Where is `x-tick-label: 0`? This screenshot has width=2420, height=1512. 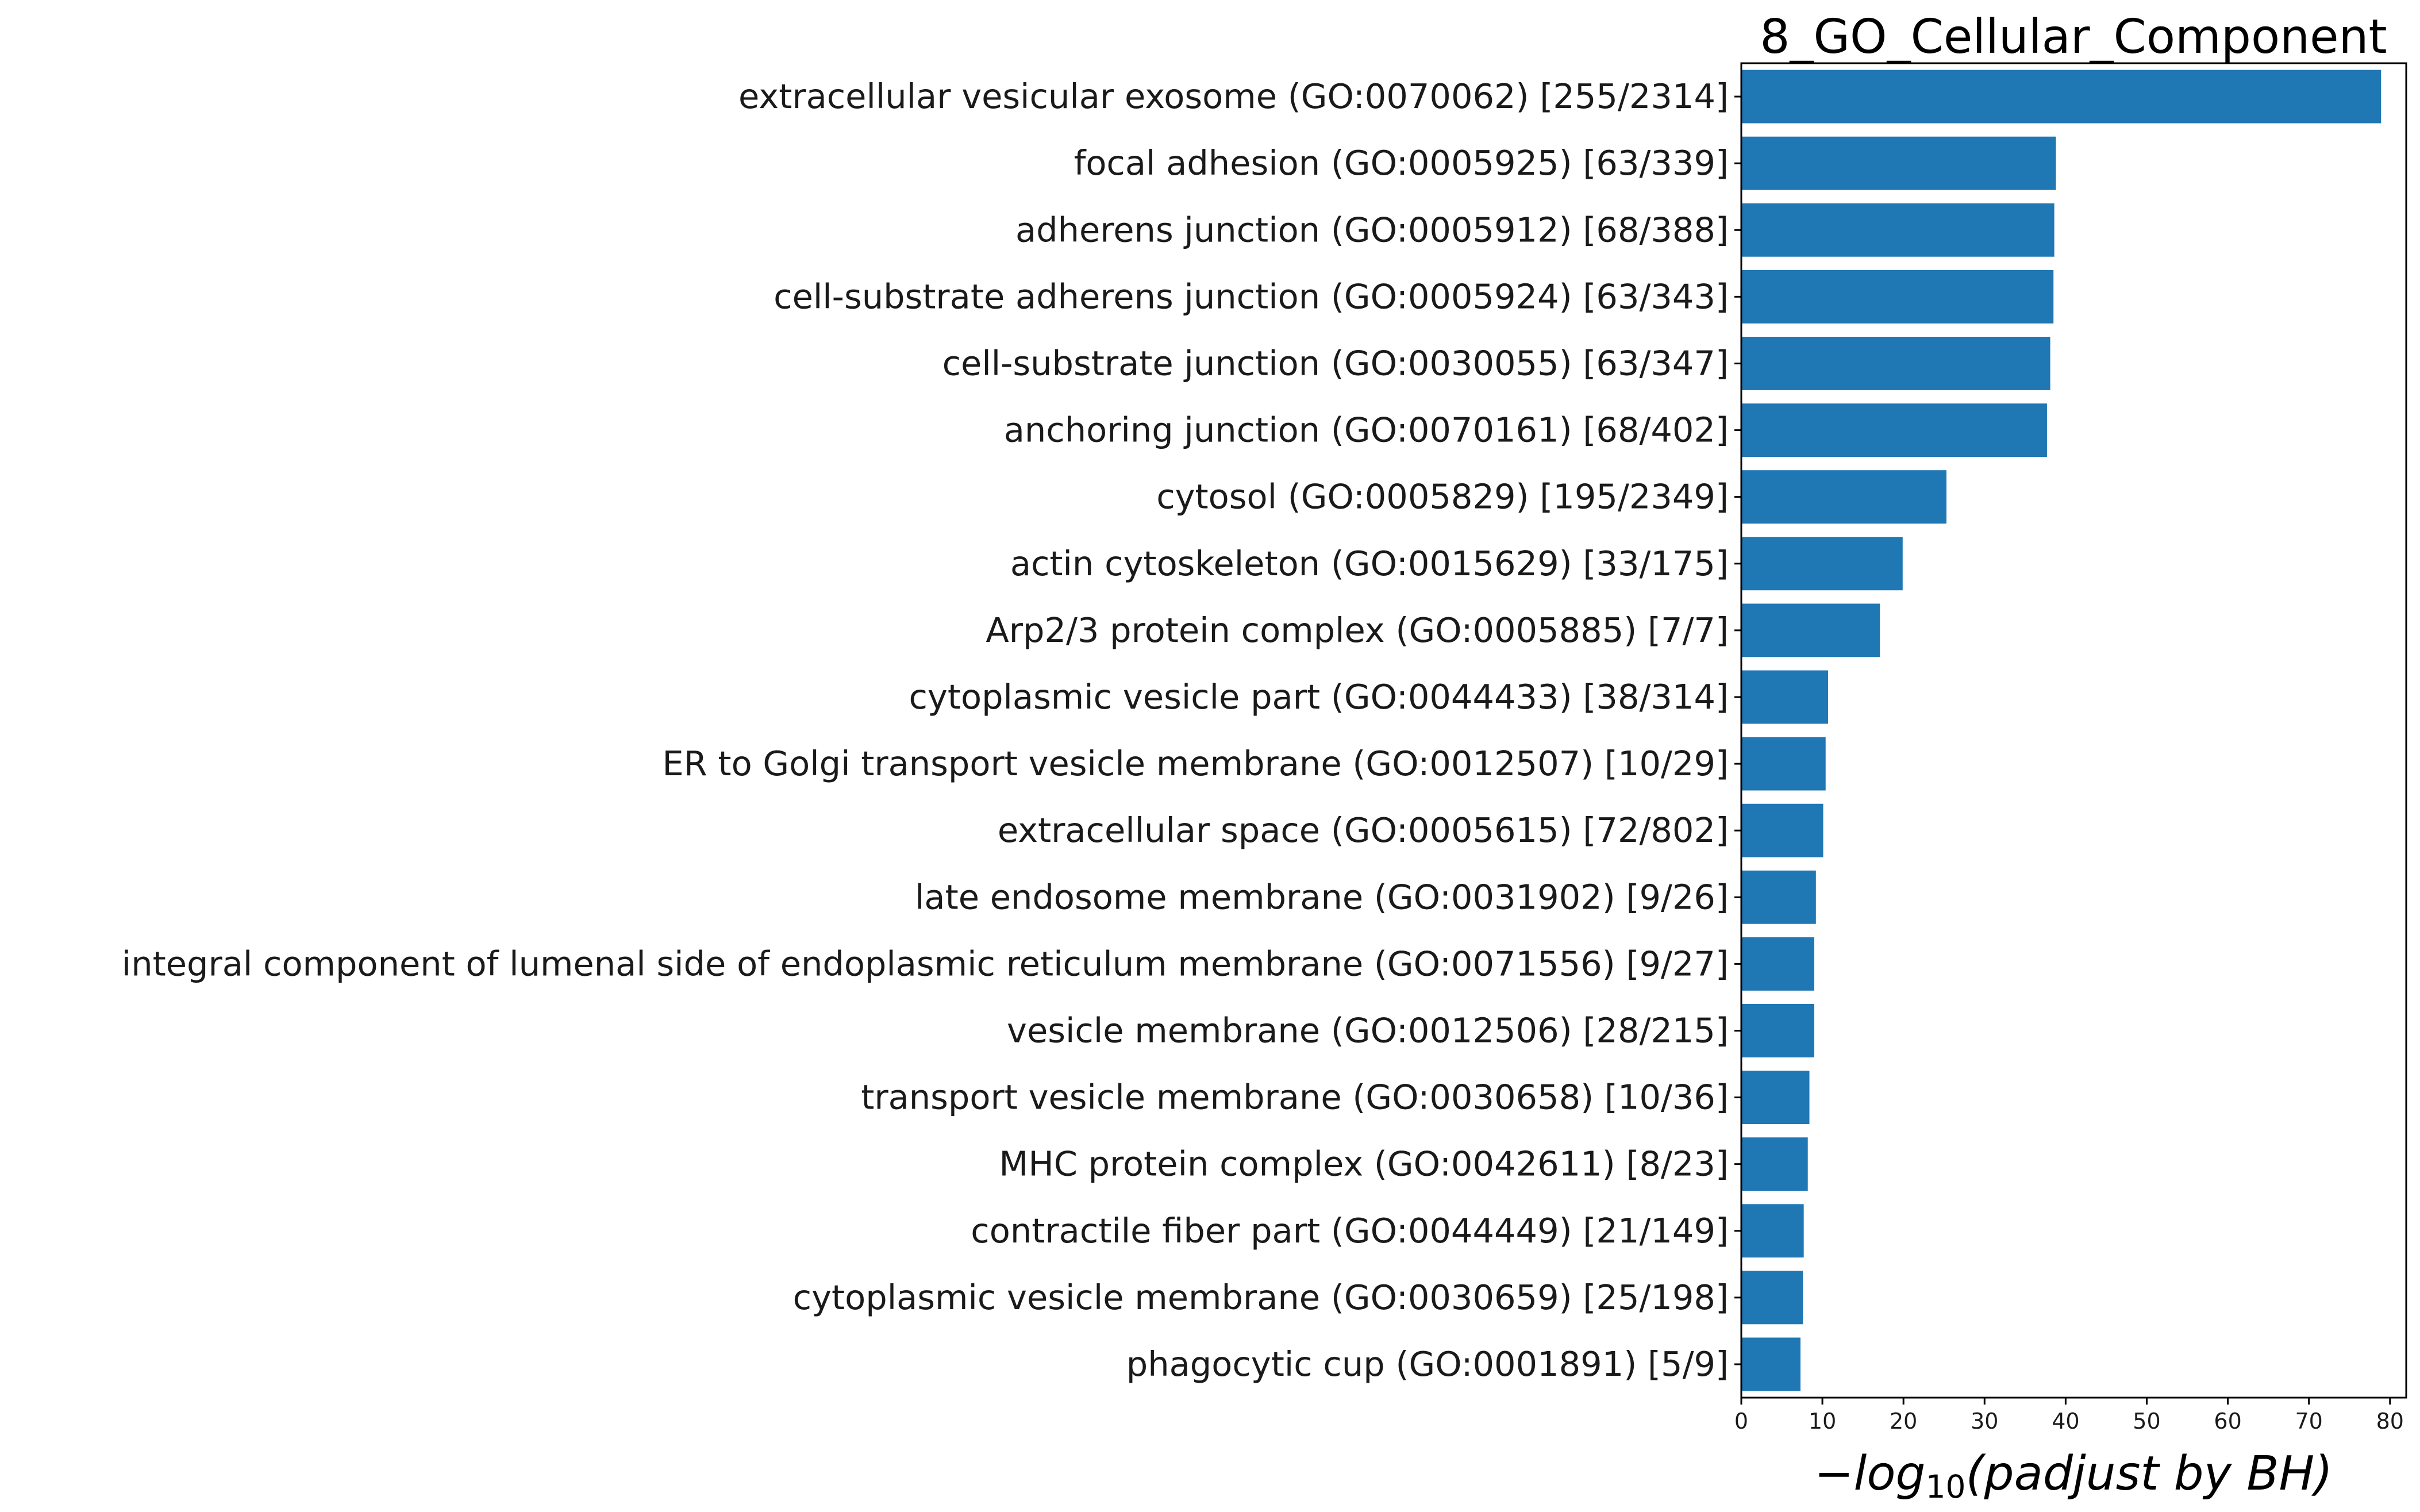 x-tick-label: 0 is located at coordinates (1741, 1422).